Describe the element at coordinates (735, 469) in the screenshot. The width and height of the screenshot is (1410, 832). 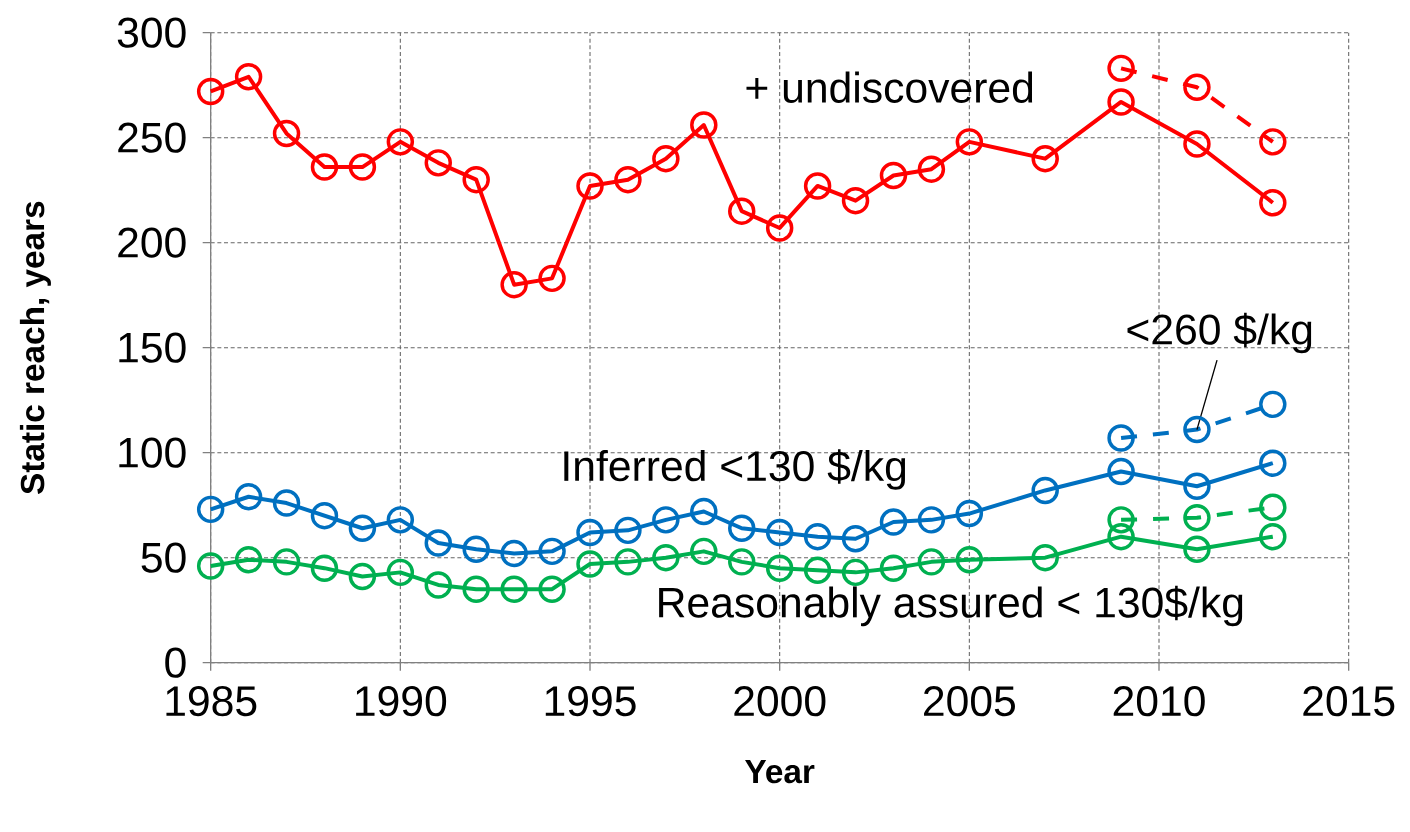
I see `series-label: Inferred <130 $/kg` at that location.